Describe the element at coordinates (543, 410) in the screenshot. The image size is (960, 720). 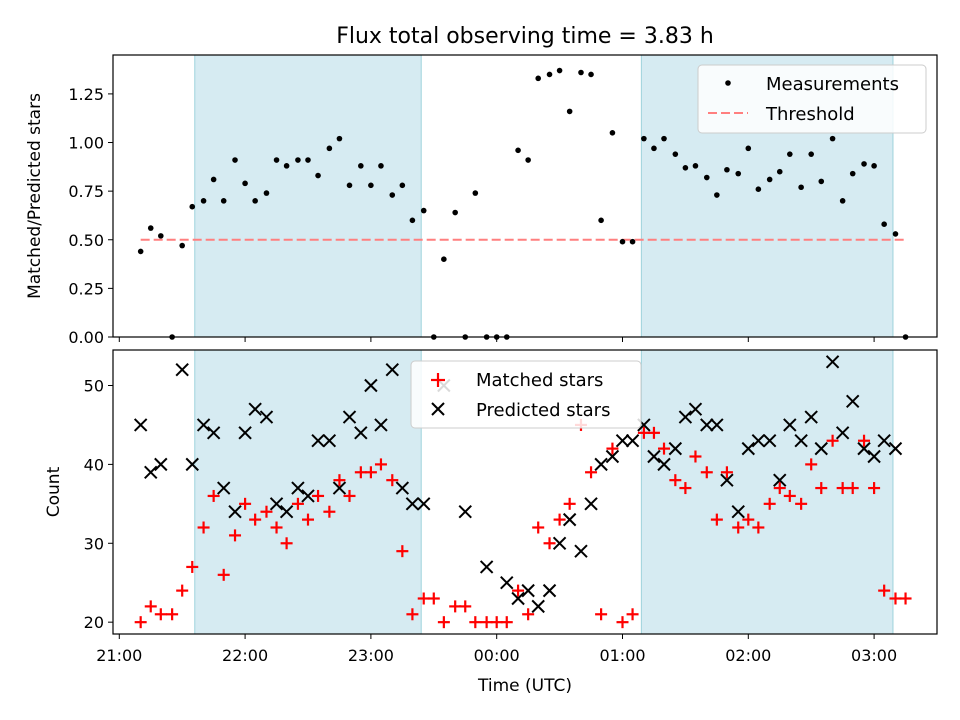
I see `legend-predicted-label: Predicted stars` at that location.